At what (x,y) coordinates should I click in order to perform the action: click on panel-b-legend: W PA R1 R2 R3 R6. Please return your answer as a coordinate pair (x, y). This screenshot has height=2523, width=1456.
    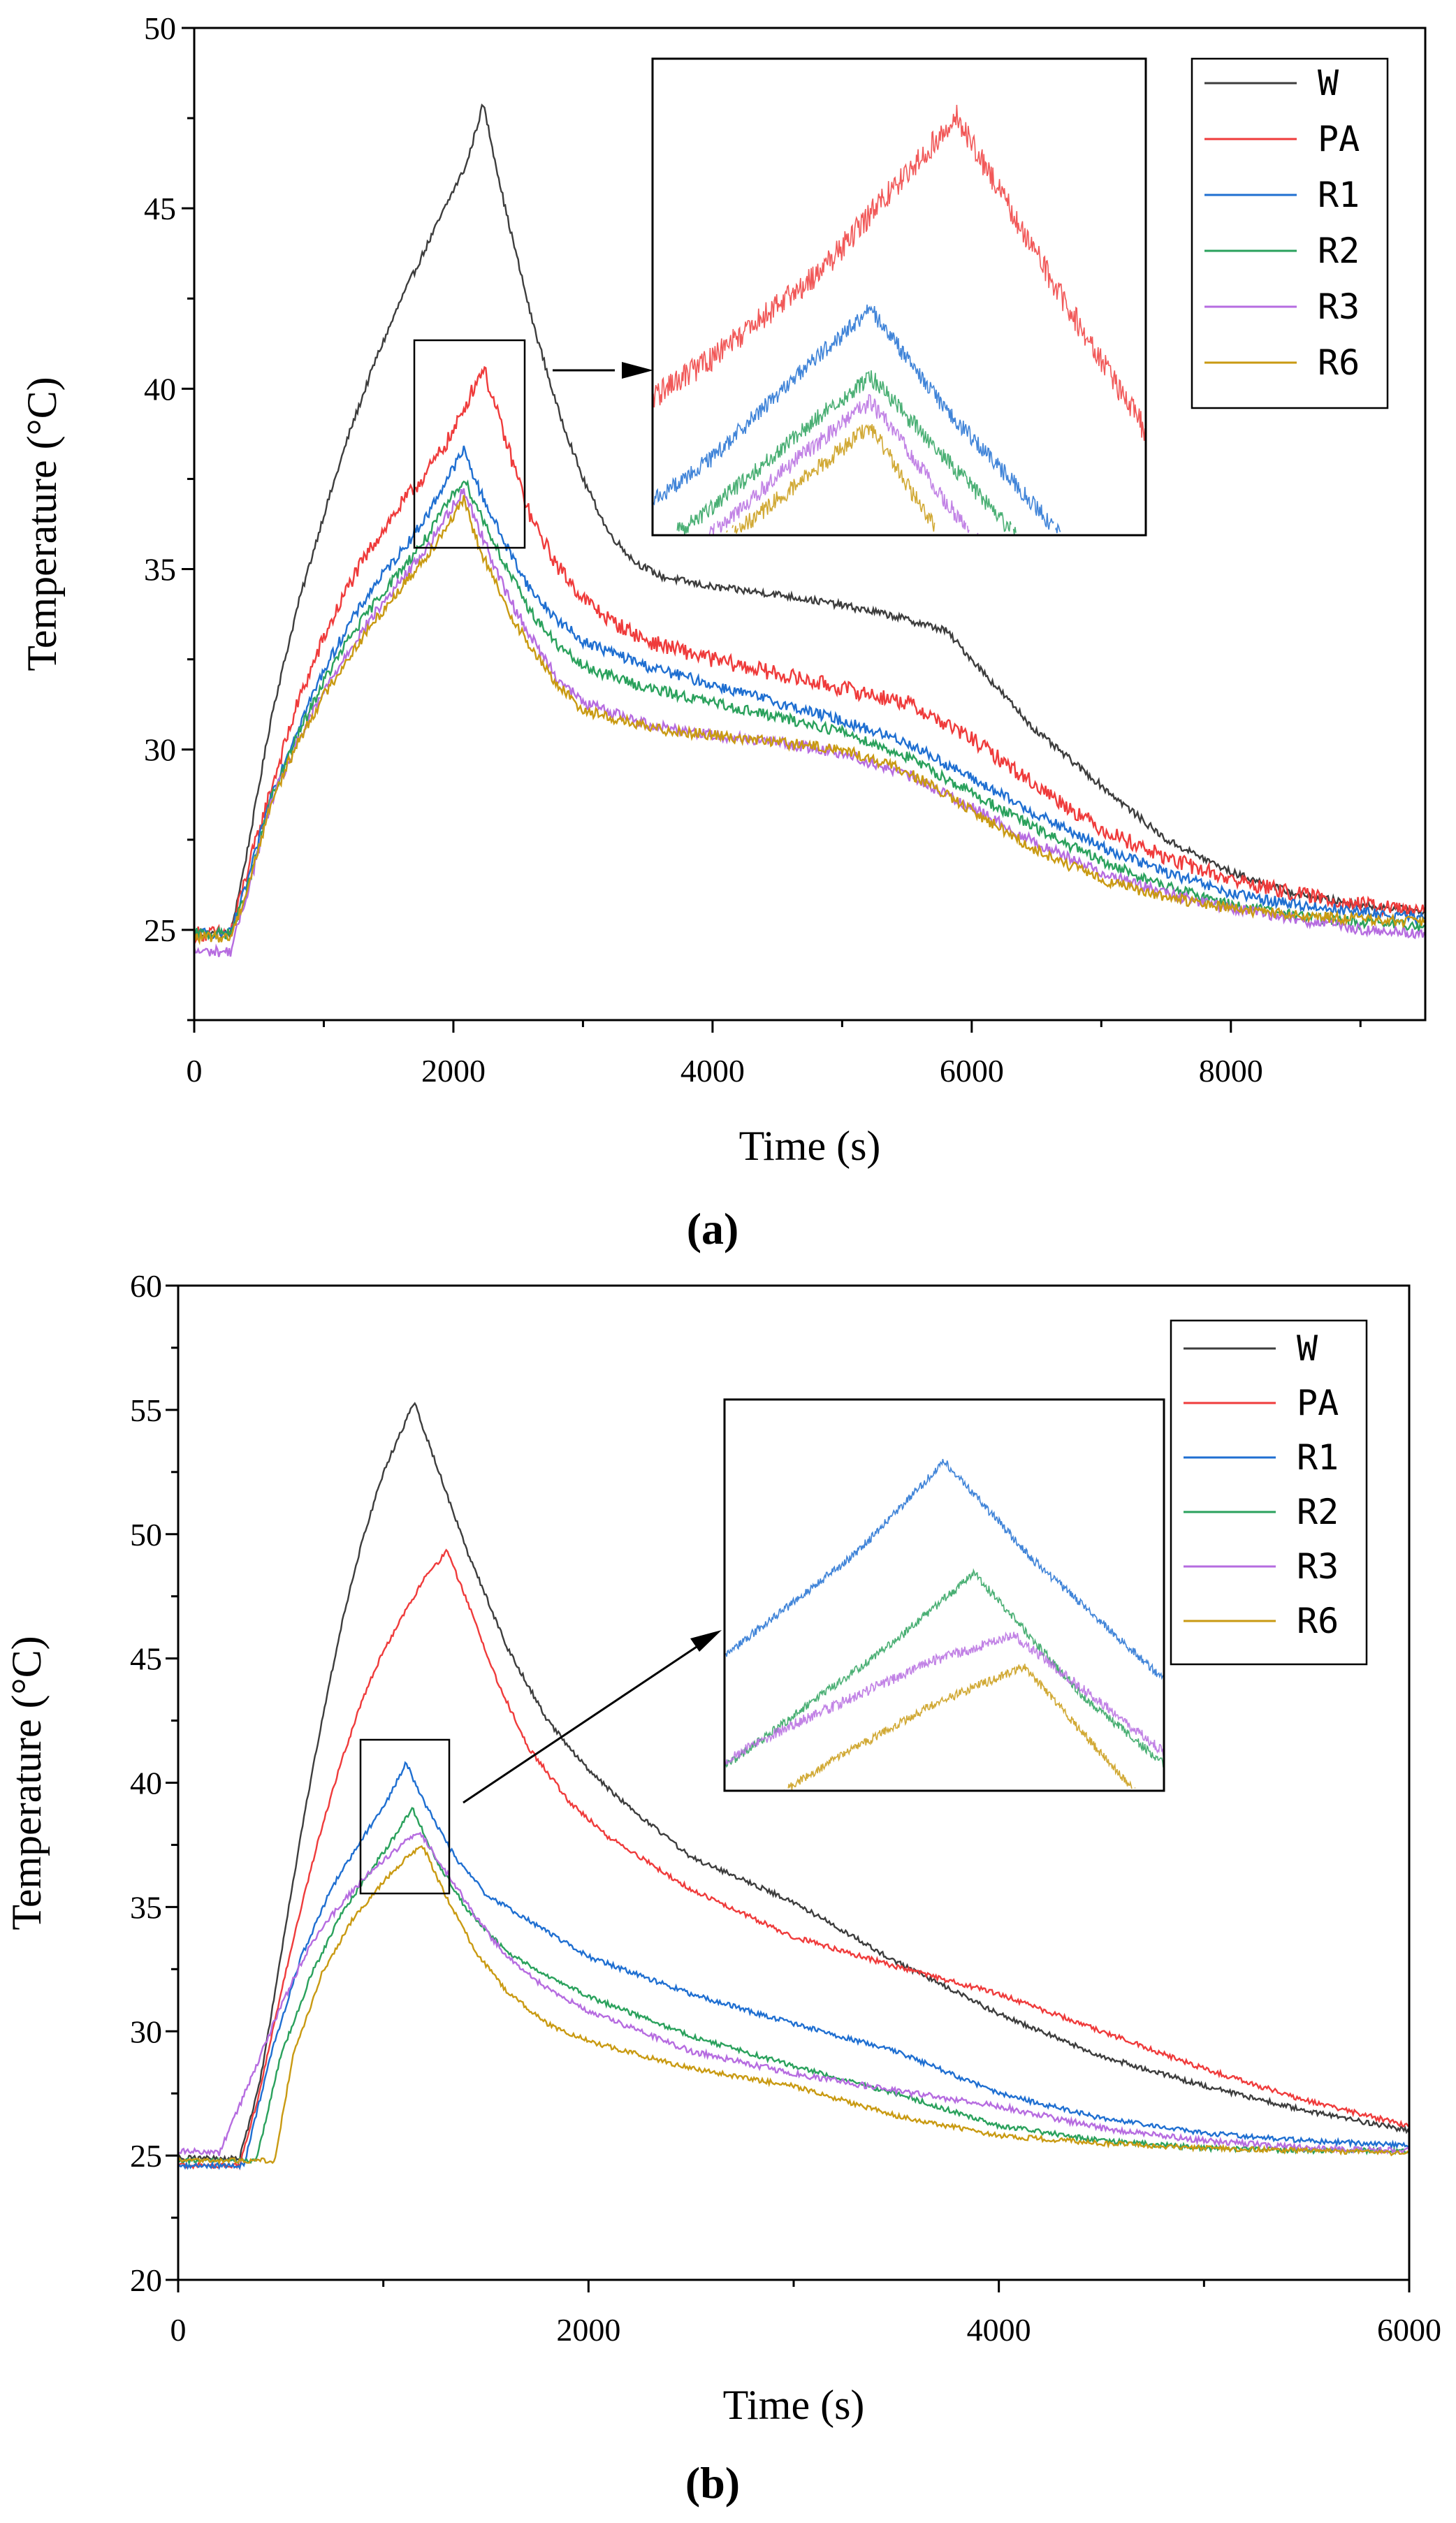
    Looking at the image, I should click on (1269, 1493).